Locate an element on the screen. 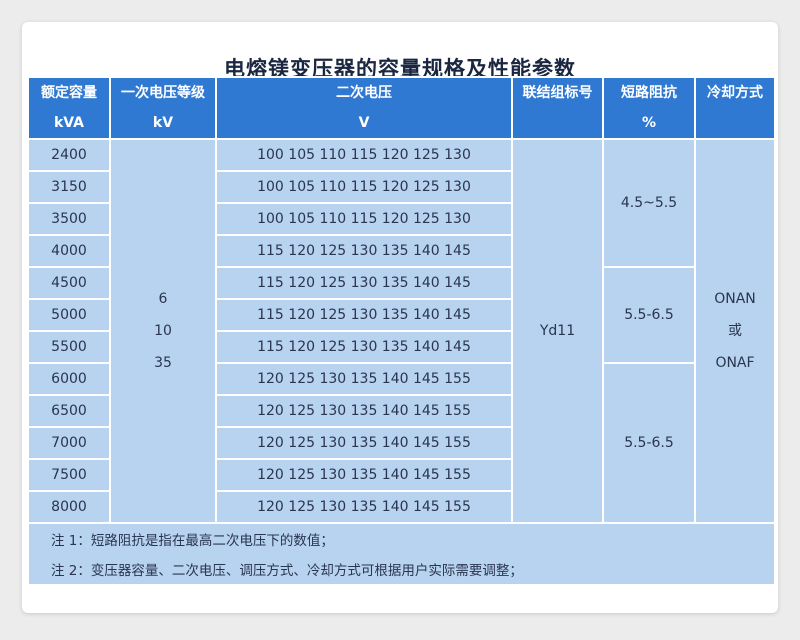 This screenshot has height=640, width=800. header-unit: kVA is located at coordinates (69, 123).